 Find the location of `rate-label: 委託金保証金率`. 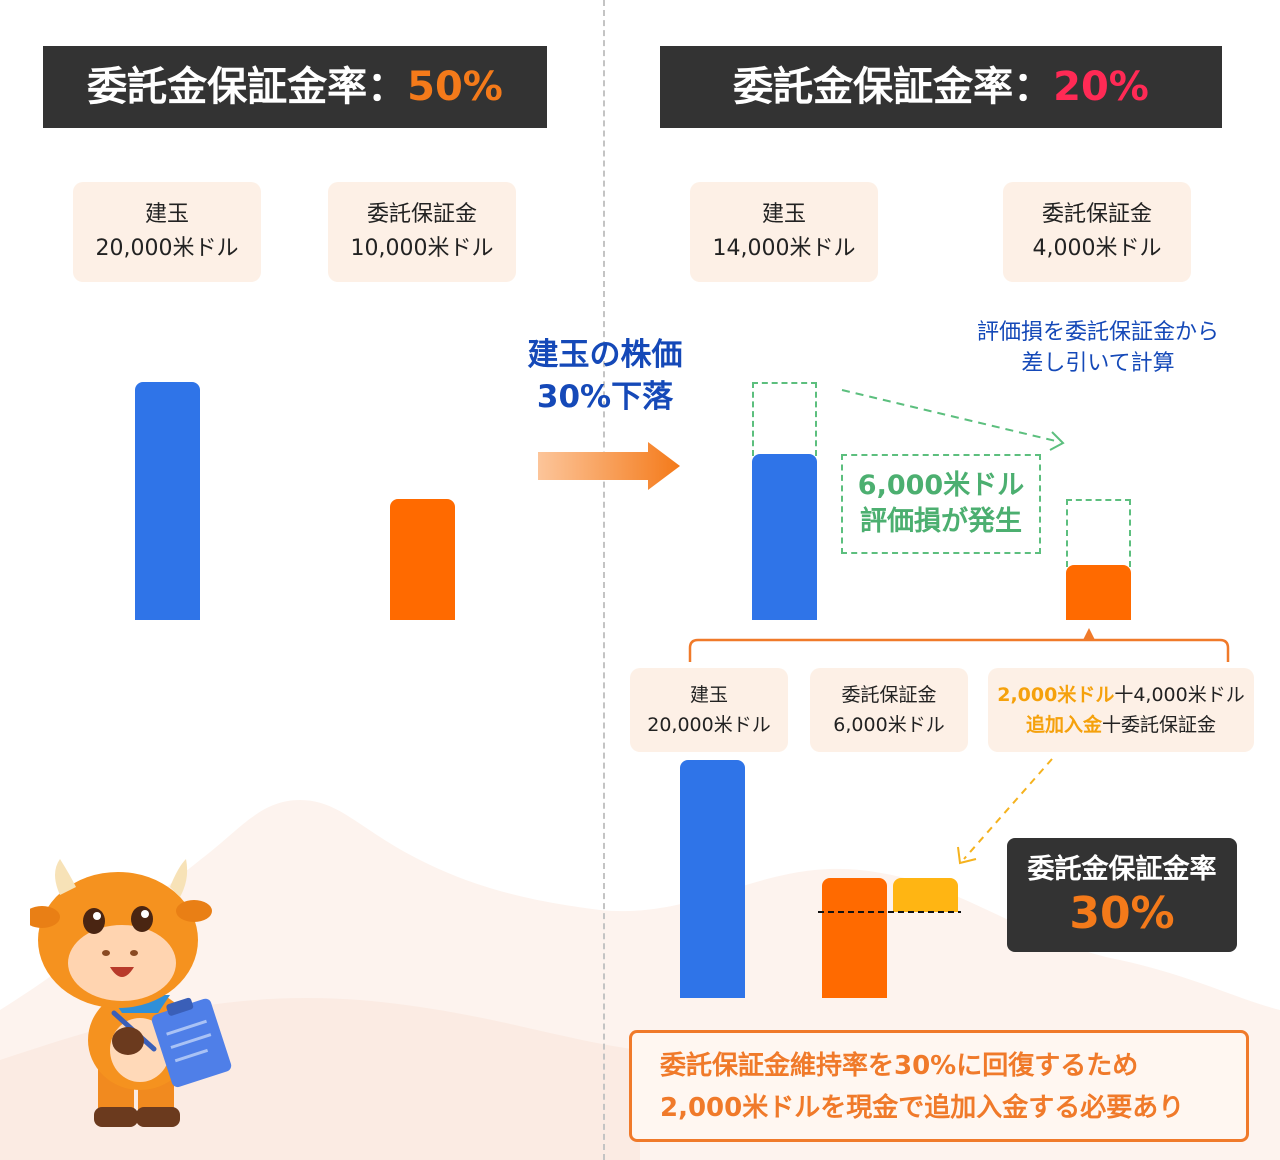

rate-label: 委託金保証金率 is located at coordinates (1122, 869).